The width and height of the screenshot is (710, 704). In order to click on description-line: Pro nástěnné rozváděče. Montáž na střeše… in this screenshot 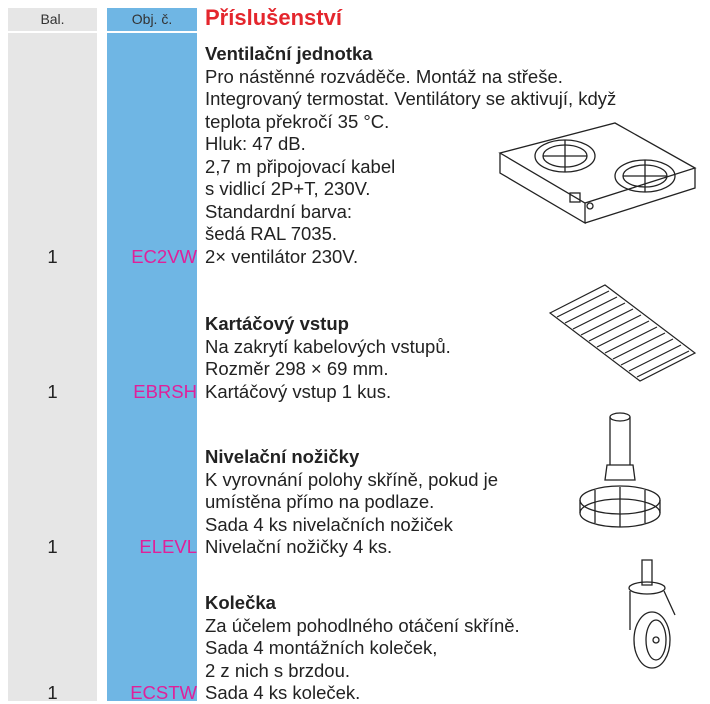, I will do `click(384, 76)`.